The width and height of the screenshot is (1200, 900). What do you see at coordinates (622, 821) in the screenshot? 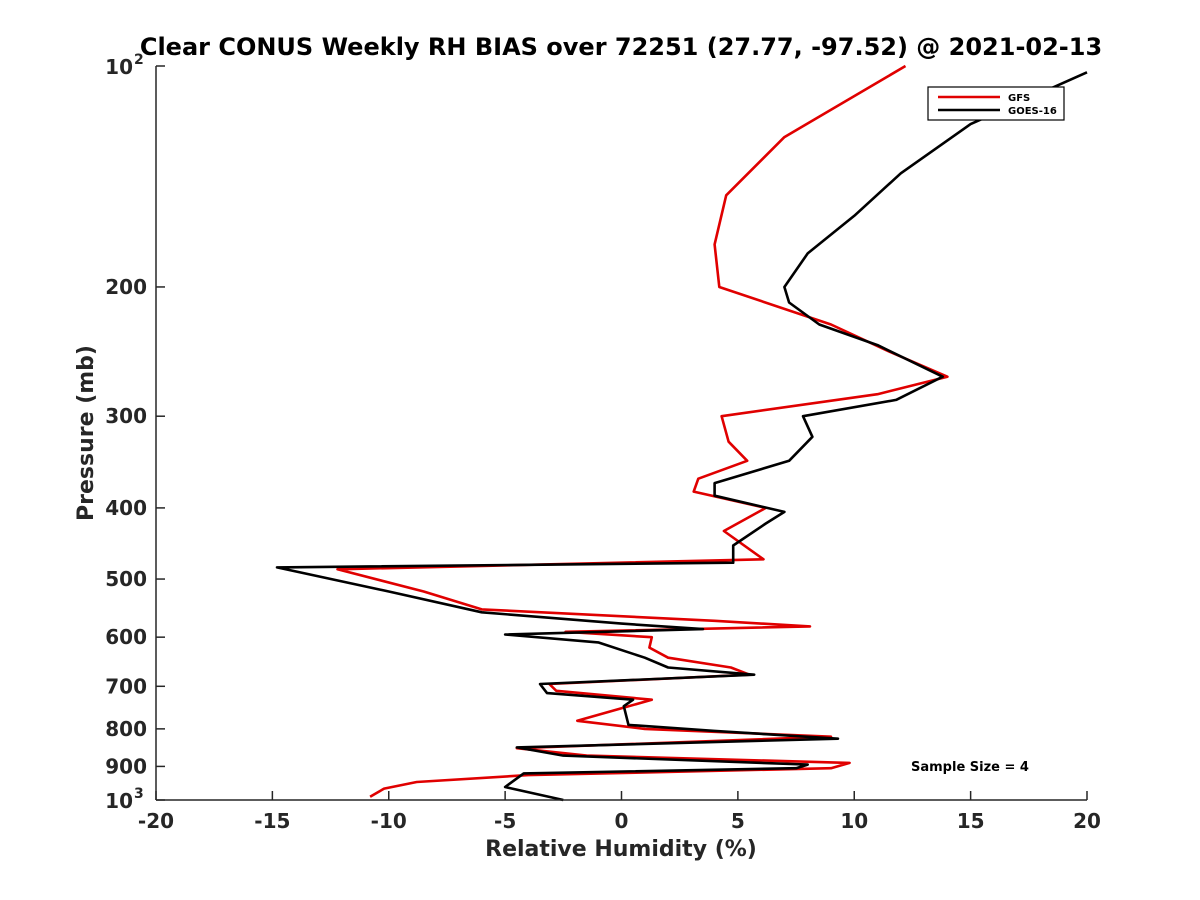
I see `x-tick-label: 0` at bounding box center [622, 821].